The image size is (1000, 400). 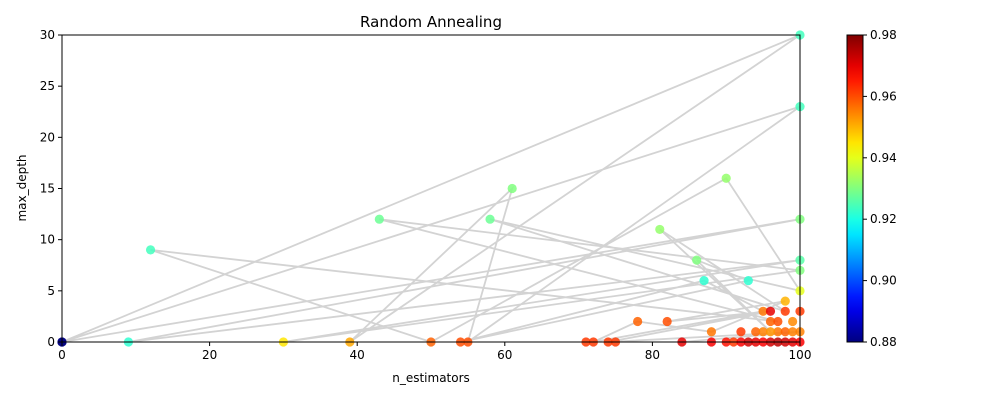 I want to click on x-tick-label: 100, so click(x=800, y=355).